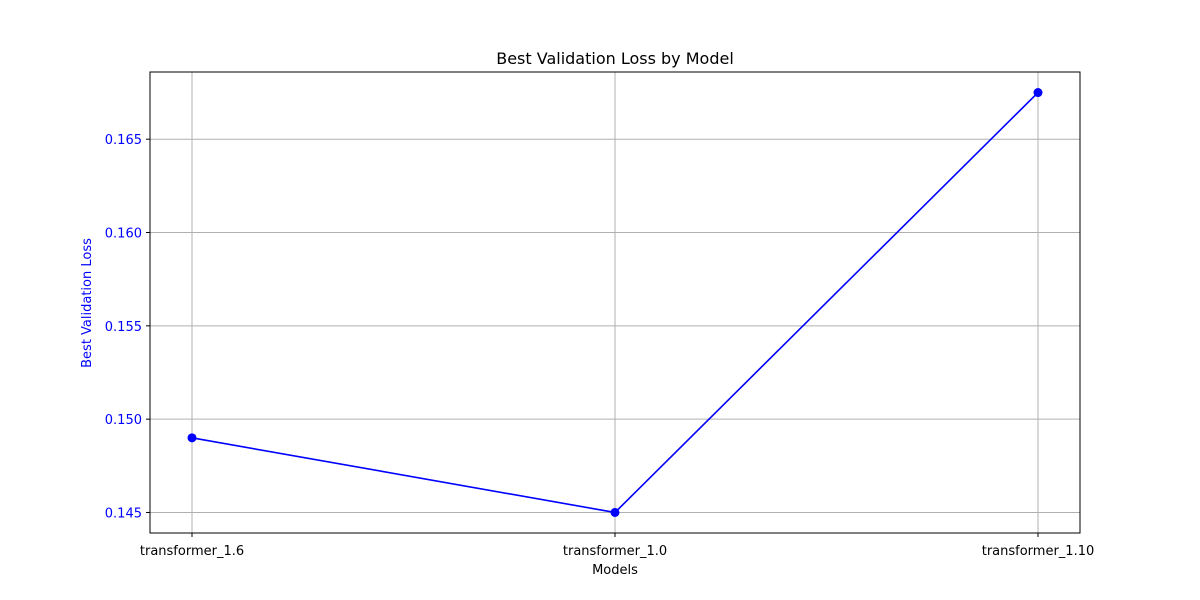  What do you see at coordinates (87, 303) in the screenshot?
I see `y-axis-label: Best Validation Loss` at bounding box center [87, 303].